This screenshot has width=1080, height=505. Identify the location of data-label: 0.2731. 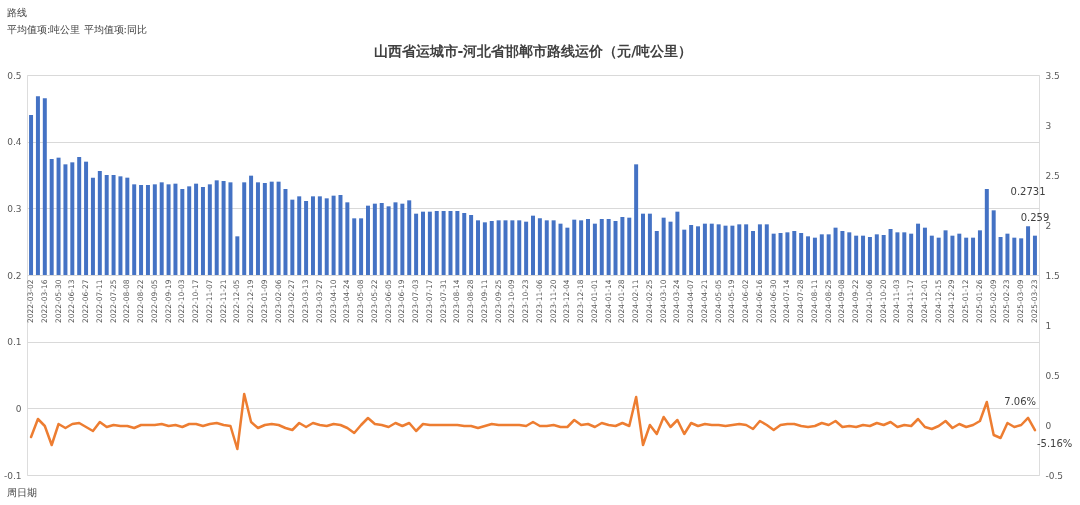
(1028, 192).